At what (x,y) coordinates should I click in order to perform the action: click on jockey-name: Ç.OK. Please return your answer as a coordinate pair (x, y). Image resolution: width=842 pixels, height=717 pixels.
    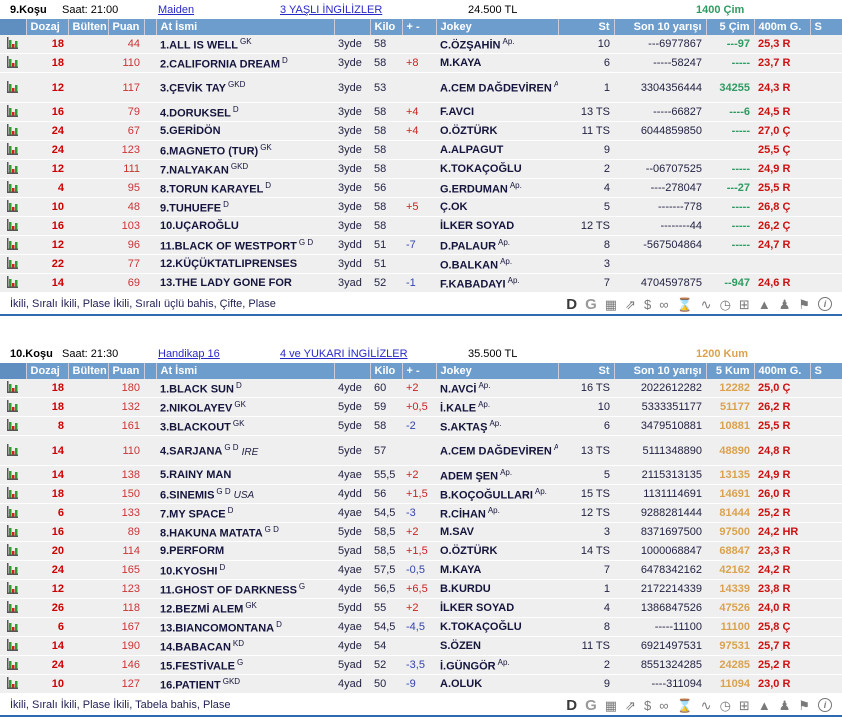
    Looking at the image, I should click on (497, 207).